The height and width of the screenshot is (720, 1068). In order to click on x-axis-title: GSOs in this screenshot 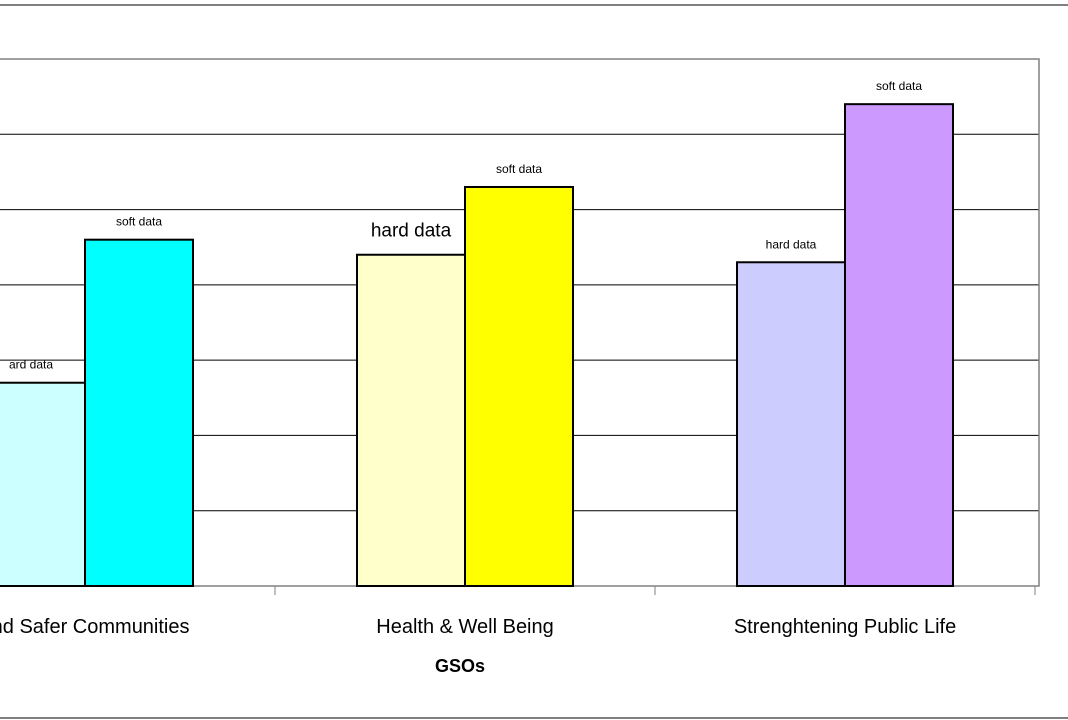, I will do `click(460, 666)`.